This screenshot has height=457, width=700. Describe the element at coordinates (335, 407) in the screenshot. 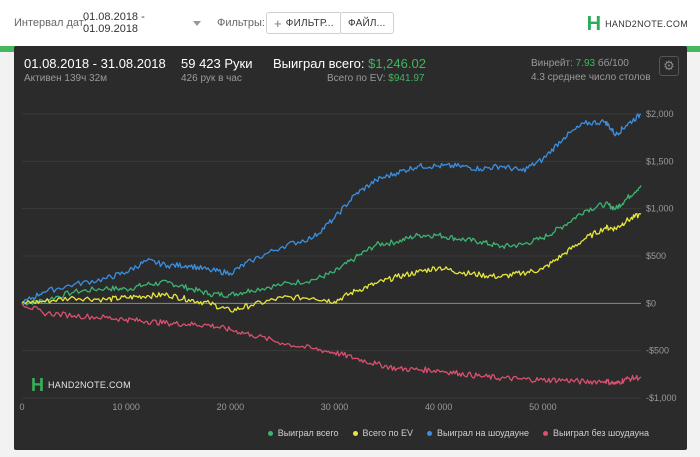

I see `x-tick-label: 30 000` at that location.